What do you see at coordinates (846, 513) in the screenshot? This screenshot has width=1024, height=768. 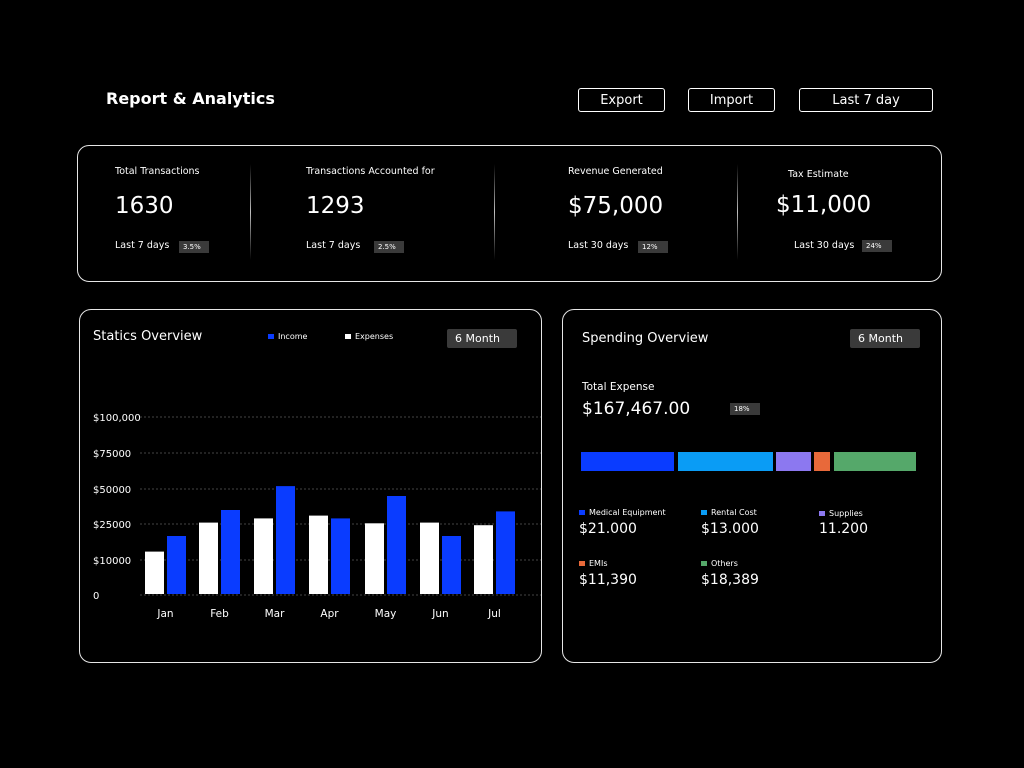 I see `category-label: Supplies` at bounding box center [846, 513].